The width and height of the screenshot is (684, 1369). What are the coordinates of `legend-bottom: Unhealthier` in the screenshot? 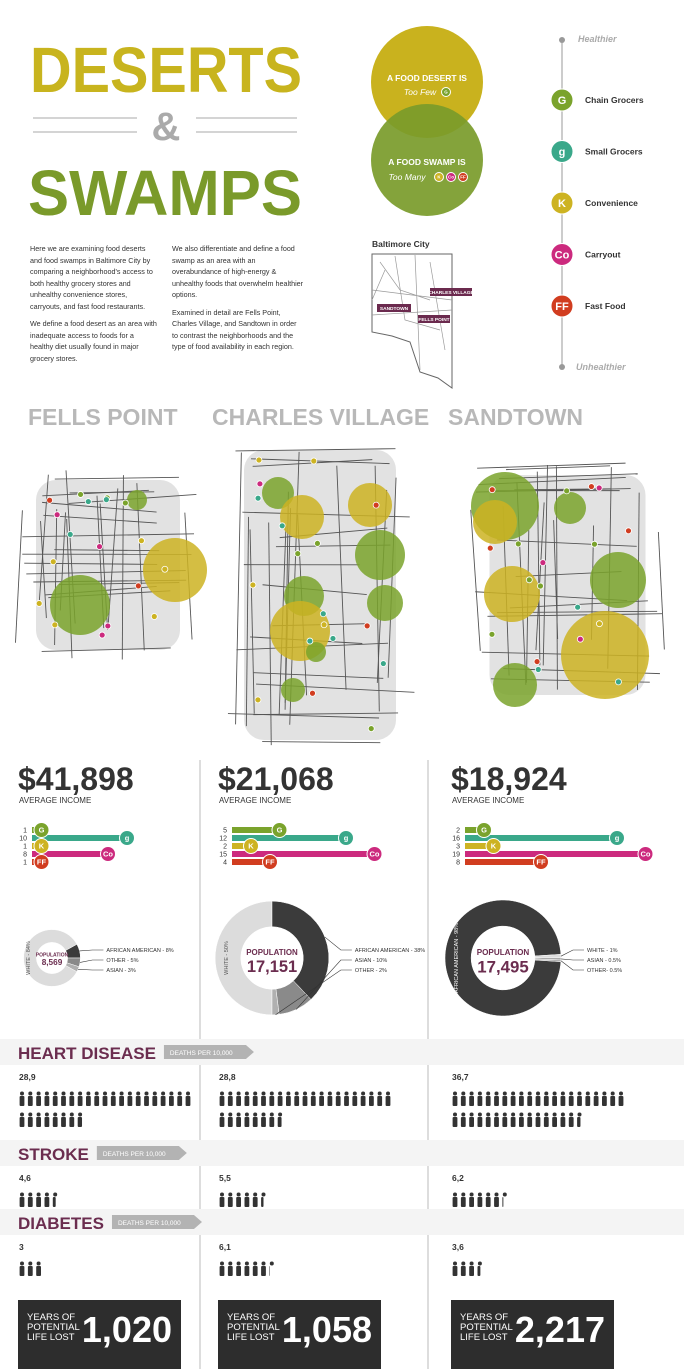 It's located at (601, 367).